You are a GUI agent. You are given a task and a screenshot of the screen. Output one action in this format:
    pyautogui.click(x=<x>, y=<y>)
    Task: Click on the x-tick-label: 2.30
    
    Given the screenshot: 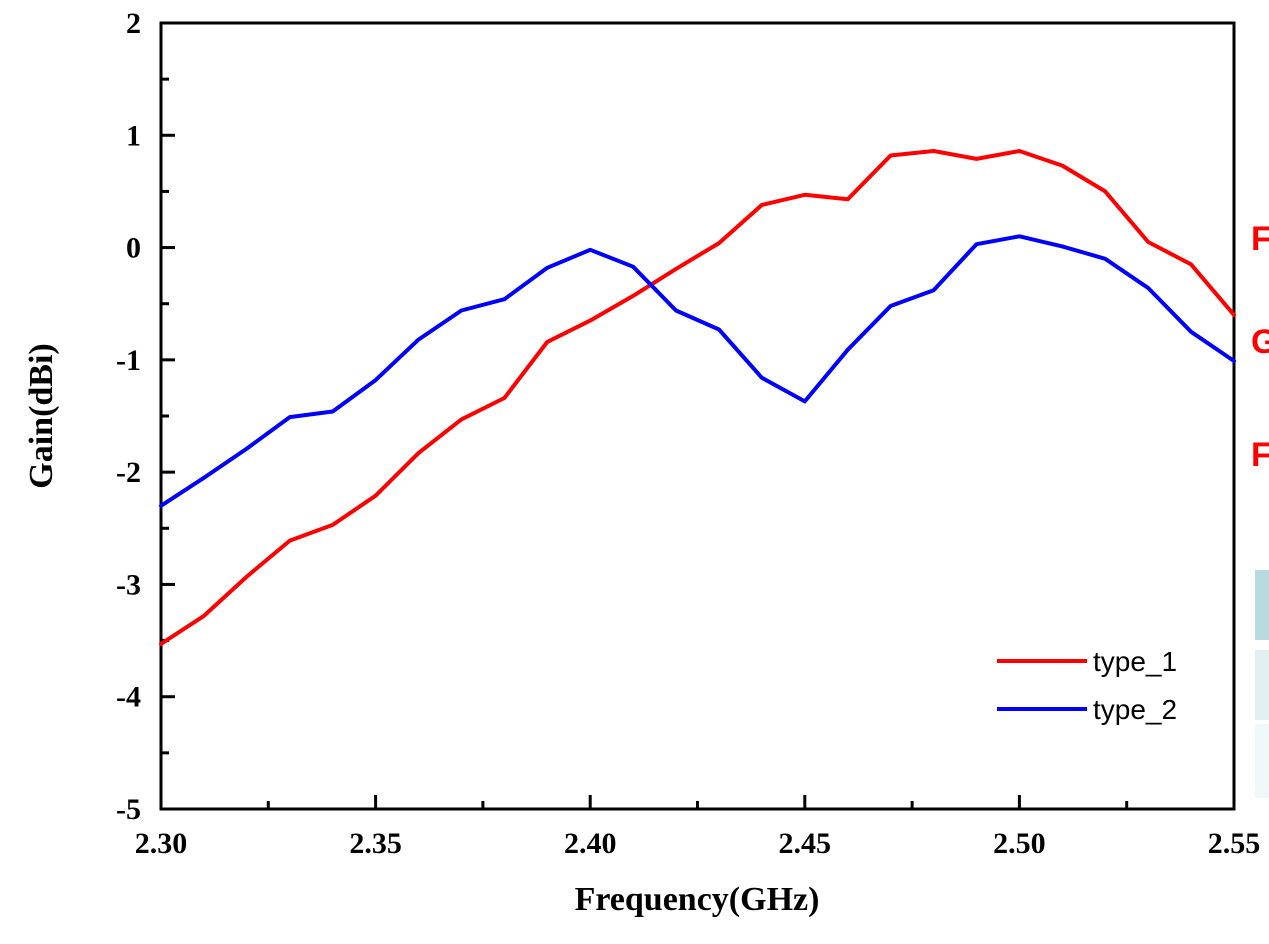 What is the action you would take?
    pyautogui.click(x=161, y=843)
    